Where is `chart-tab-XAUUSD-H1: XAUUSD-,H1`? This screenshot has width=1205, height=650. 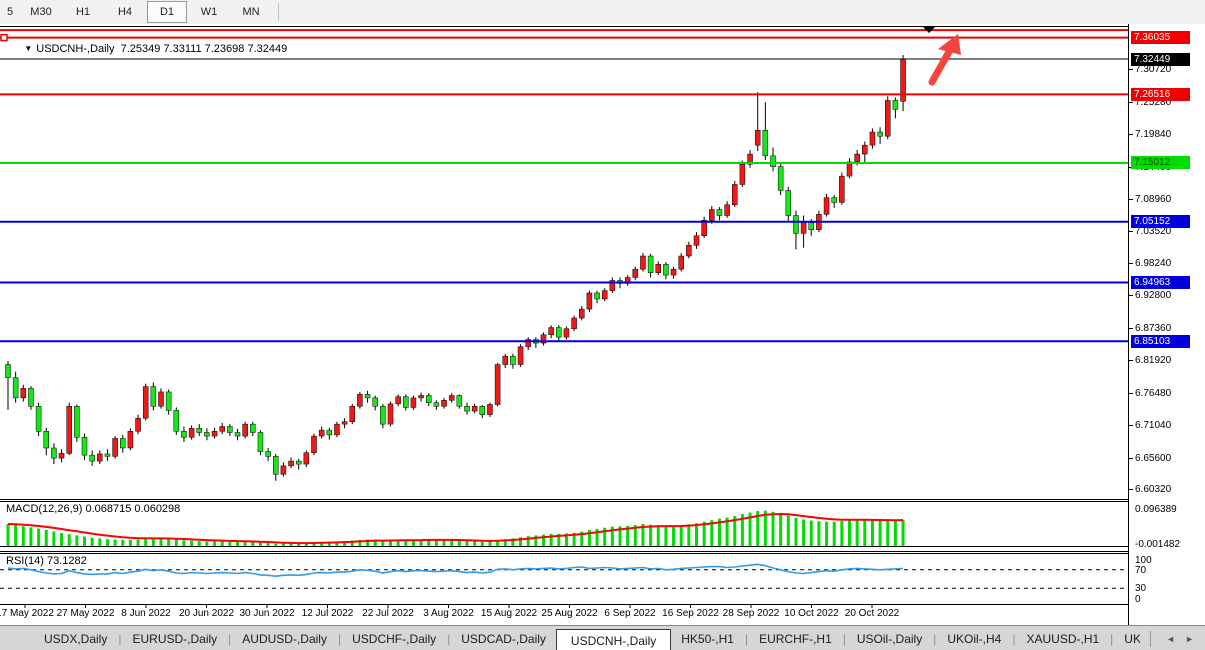
chart-tab-XAUUSD-H1: XAUUSD-,H1 is located at coordinates (1063, 639).